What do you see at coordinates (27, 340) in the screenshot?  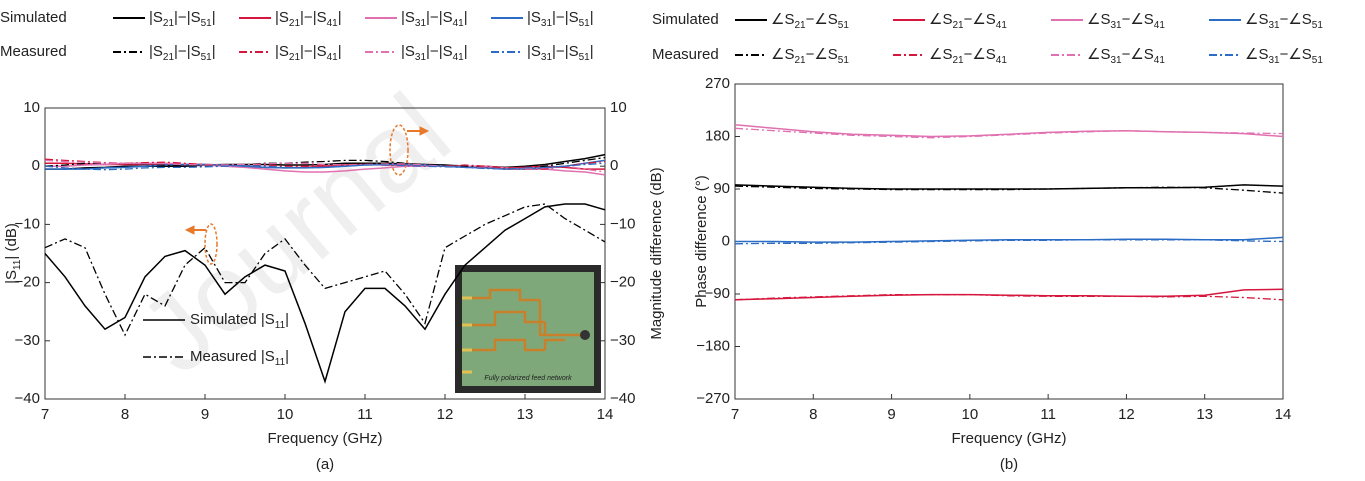 I see `y-tick-label: −30` at bounding box center [27, 340].